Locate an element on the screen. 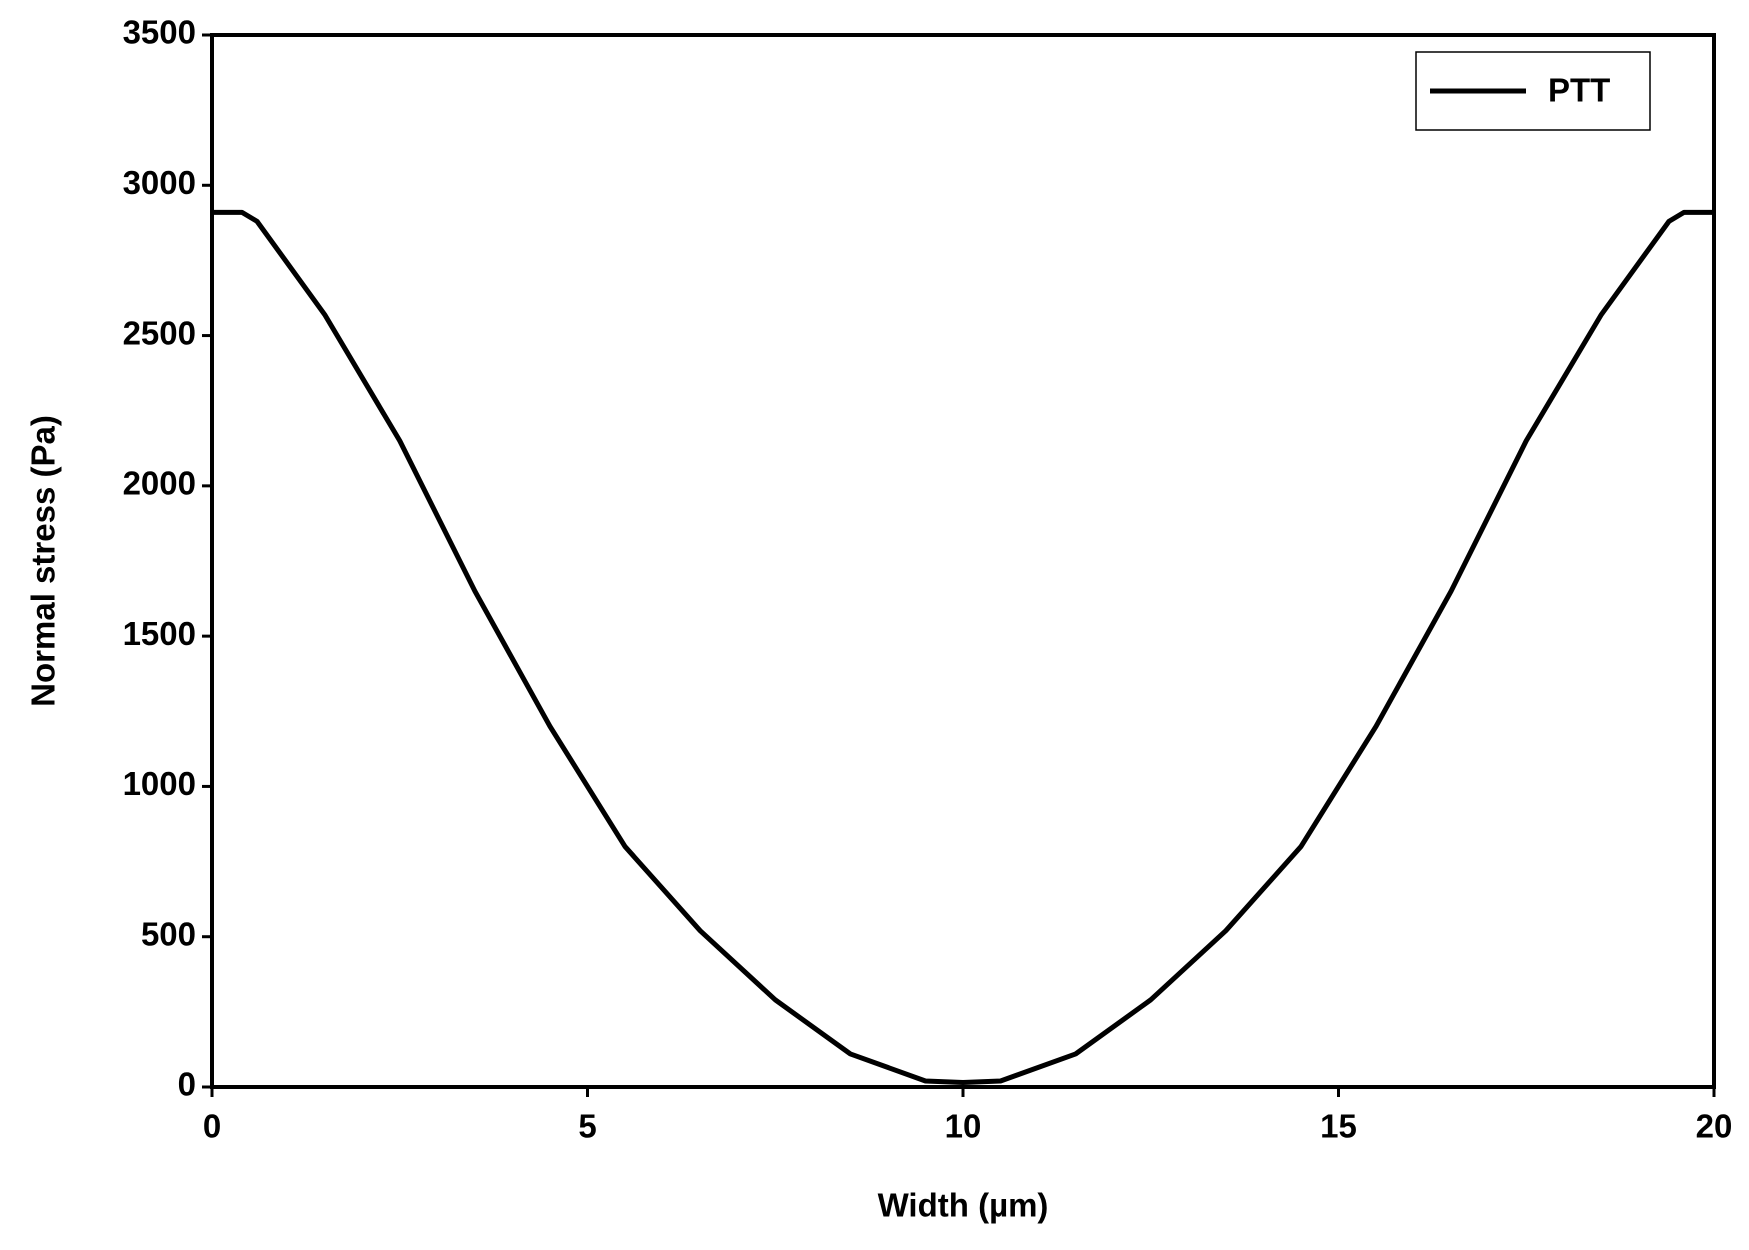 Image resolution: width=1749 pixels, height=1250 pixels. y-tick-label: 1500 is located at coordinates (159, 633).